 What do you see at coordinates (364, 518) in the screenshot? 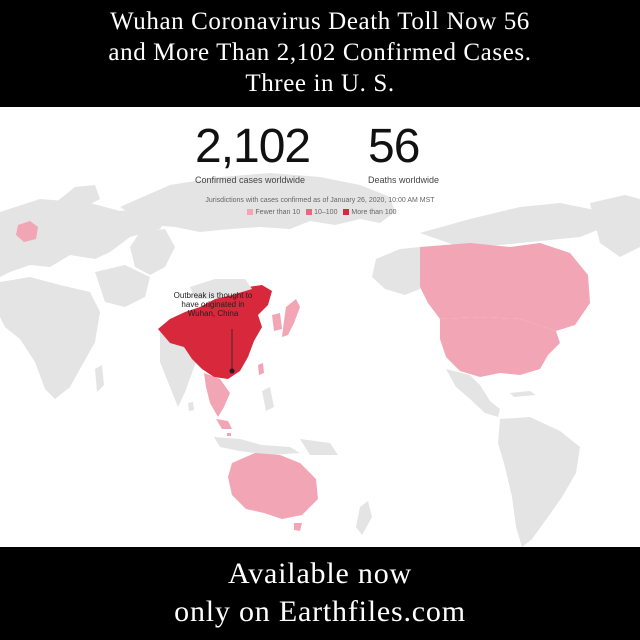
I see `new-zealand-landmass` at bounding box center [364, 518].